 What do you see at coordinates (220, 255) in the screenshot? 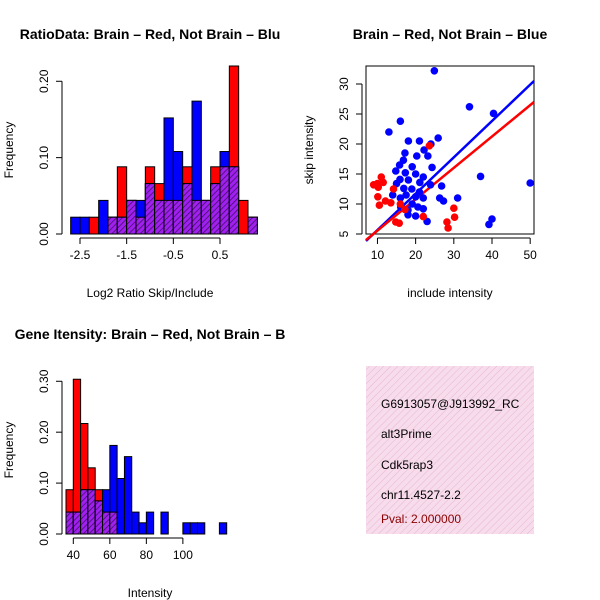
I see `ratio-histogram-x-tick-label: 0.5` at bounding box center [220, 255].